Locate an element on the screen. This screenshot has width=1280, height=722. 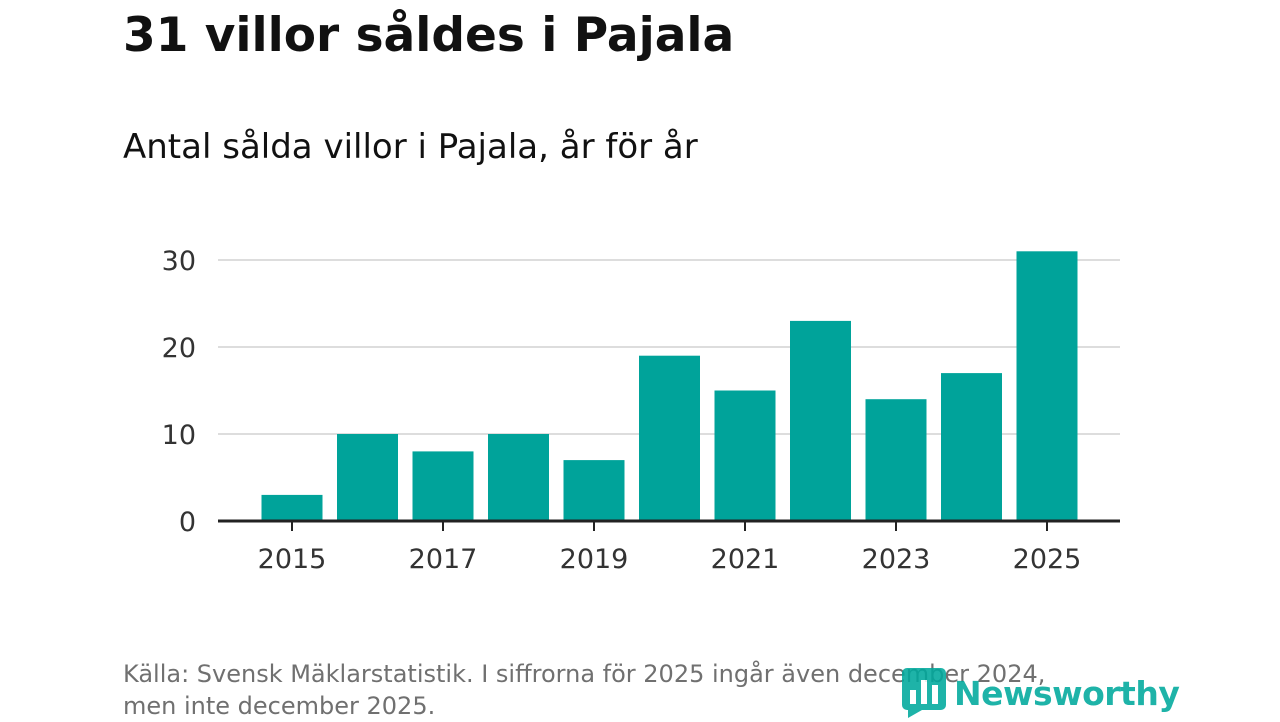
source-line-2: men inte december 2025. is located at coordinates (279, 706).